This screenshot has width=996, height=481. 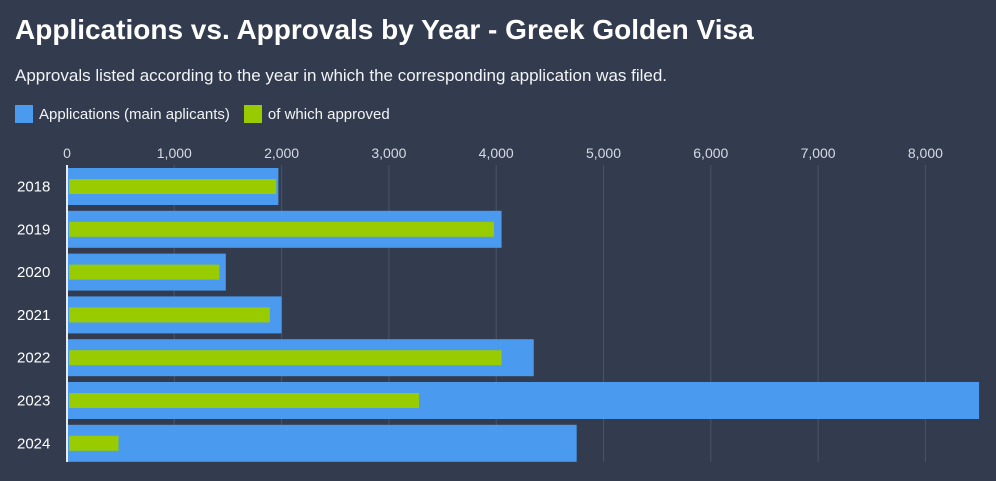 What do you see at coordinates (33, 358) in the screenshot?
I see `y-category-label: 2022` at bounding box center [33, 358].